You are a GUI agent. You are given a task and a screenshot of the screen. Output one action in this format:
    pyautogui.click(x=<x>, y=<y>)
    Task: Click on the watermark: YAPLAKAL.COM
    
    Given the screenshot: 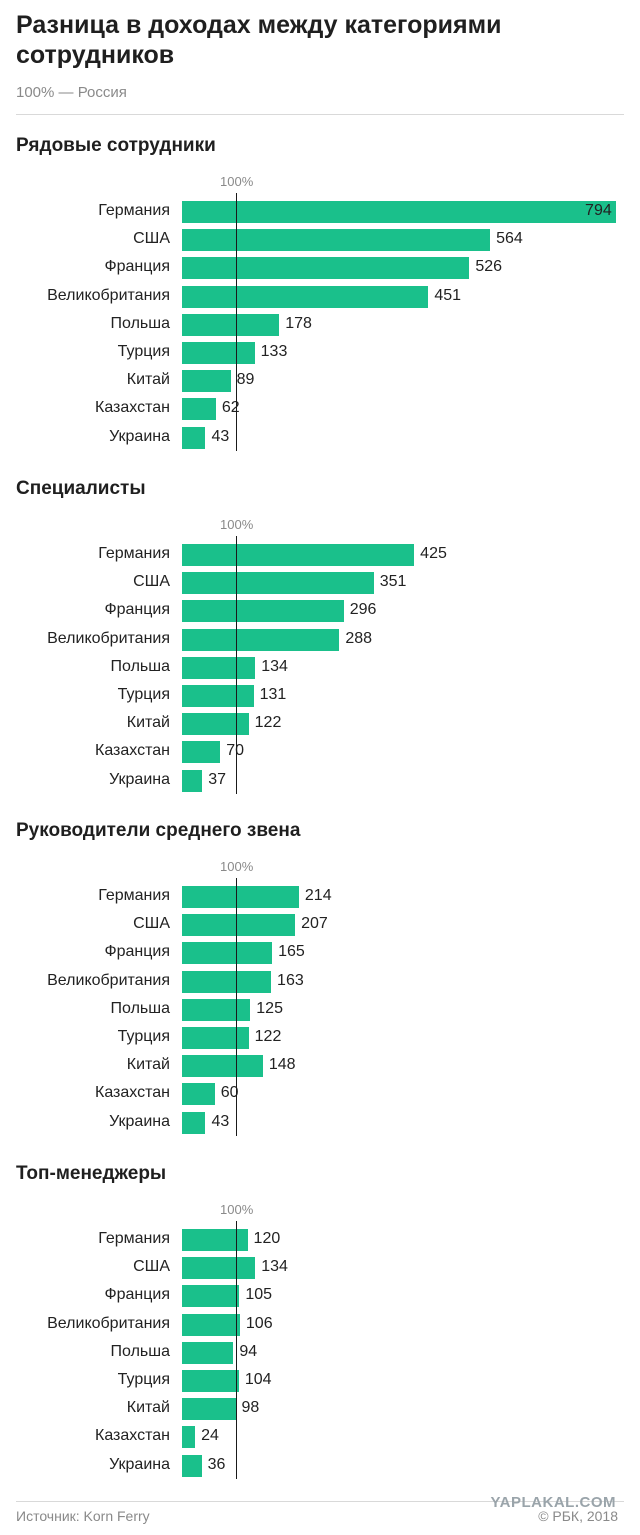 What is the action you would take?
    pyautogui.click(x=553, y=1502)
    